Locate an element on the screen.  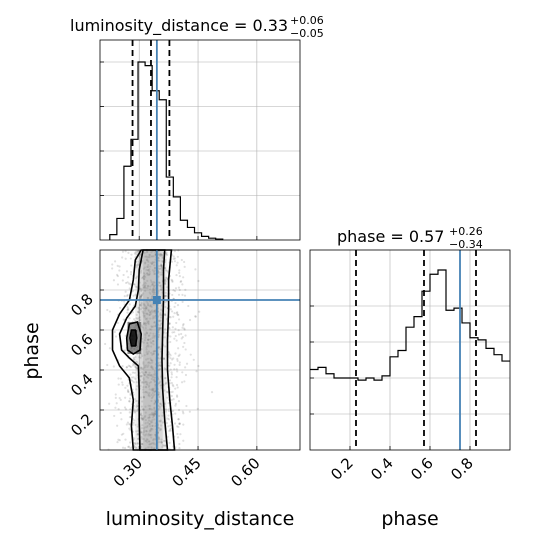
phase-hist-xlabel: phase is located at coordinates (409, 519).